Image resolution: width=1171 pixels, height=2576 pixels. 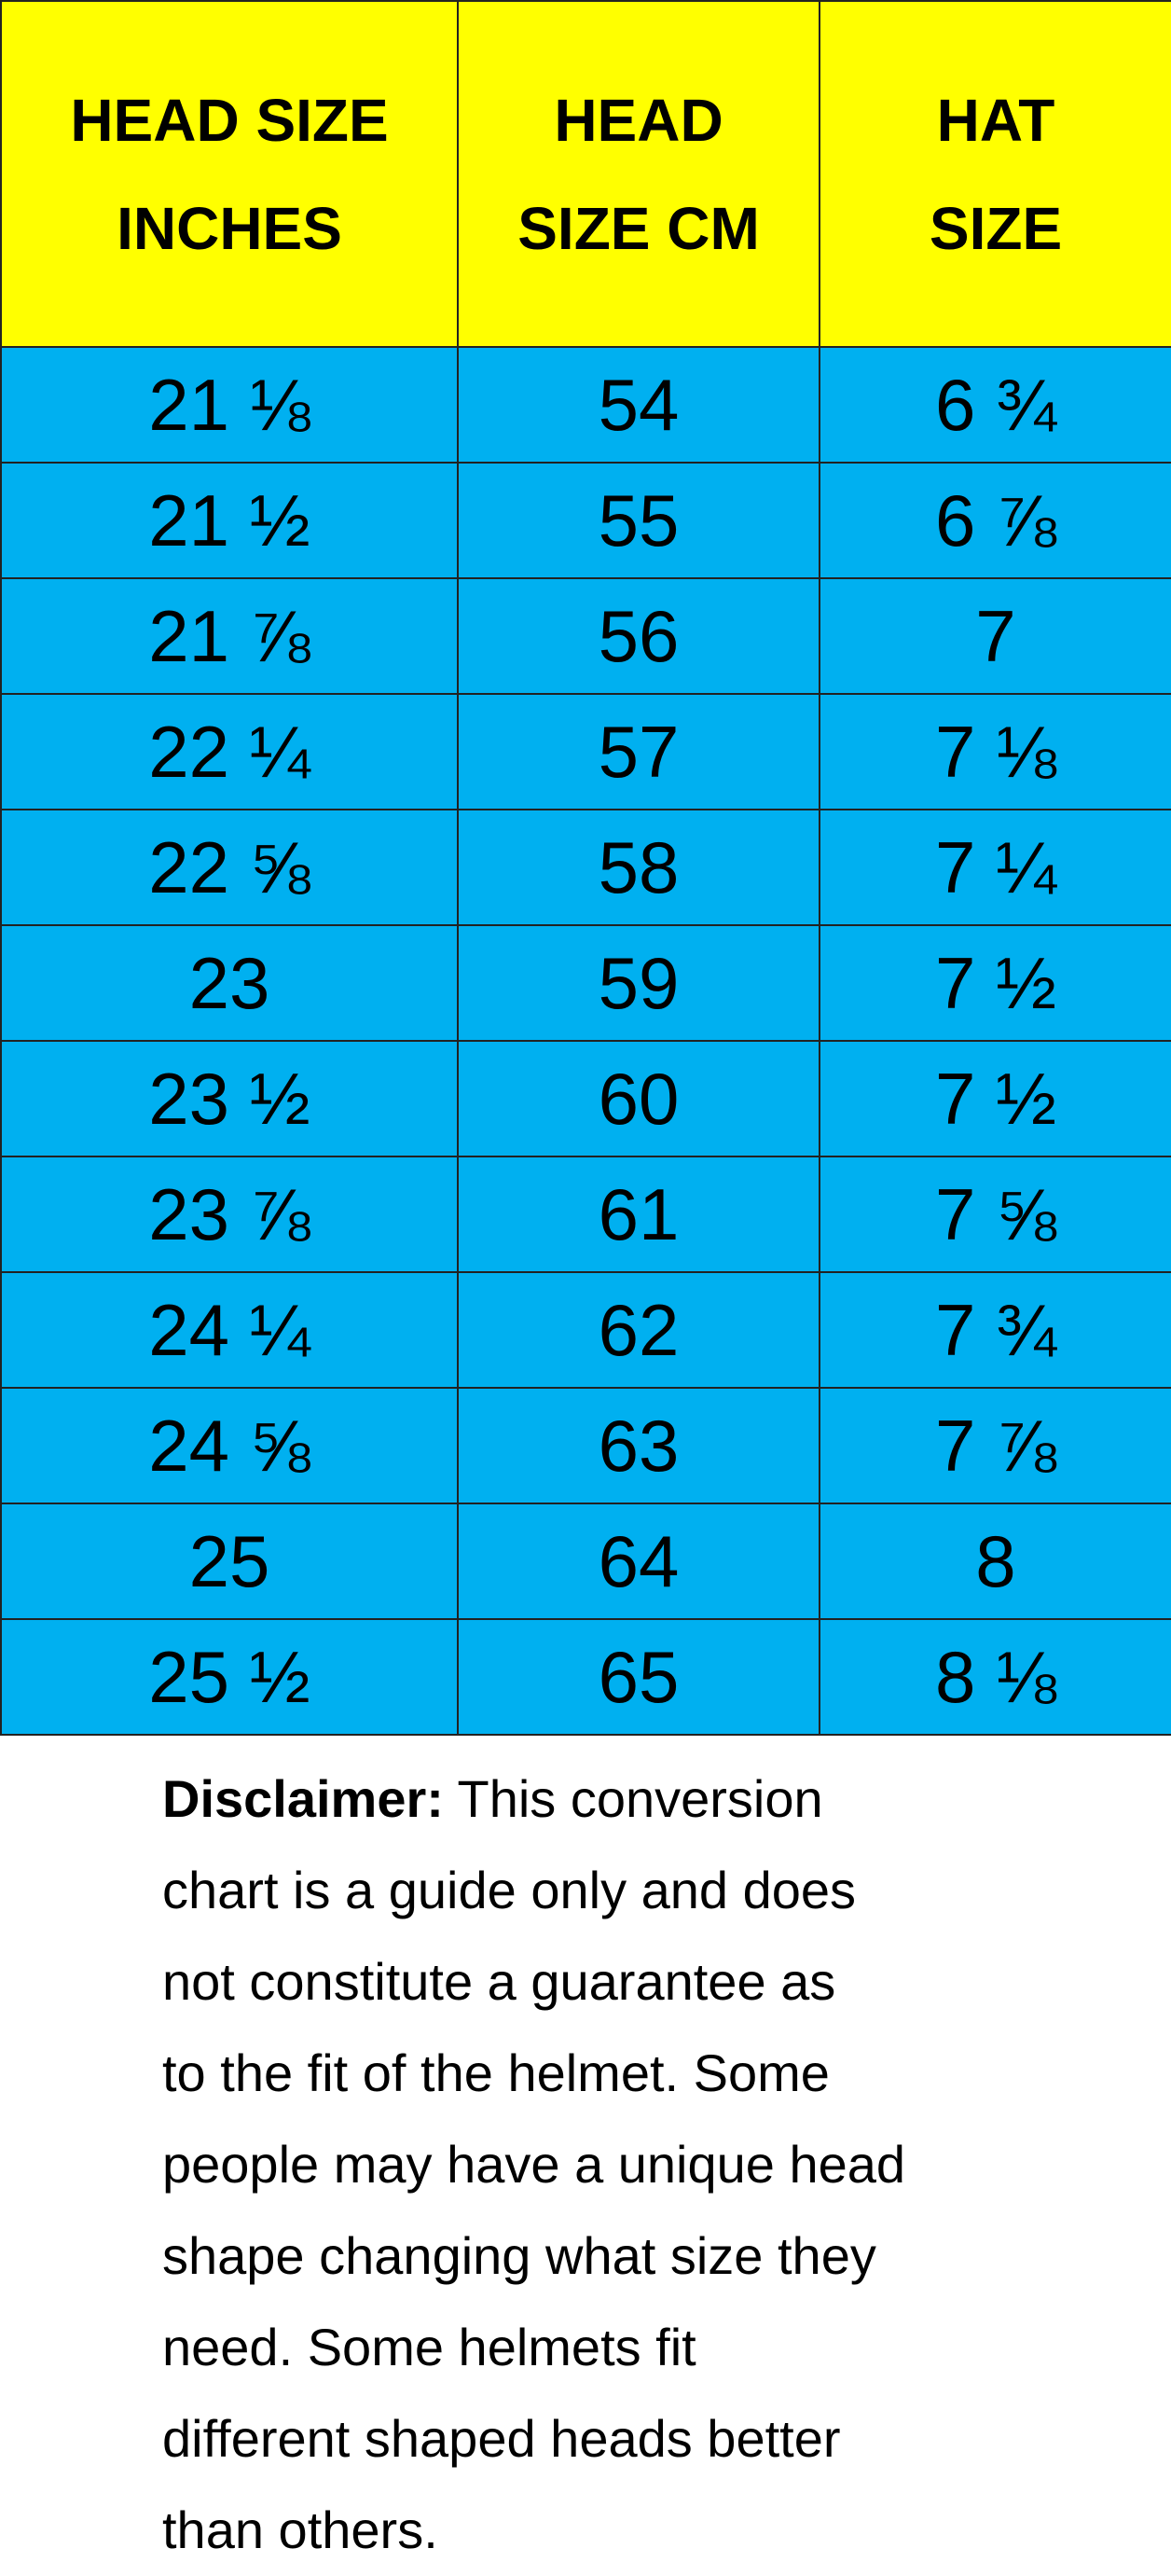 I want to click on table-cell: 58, so click(x=638, y=867).